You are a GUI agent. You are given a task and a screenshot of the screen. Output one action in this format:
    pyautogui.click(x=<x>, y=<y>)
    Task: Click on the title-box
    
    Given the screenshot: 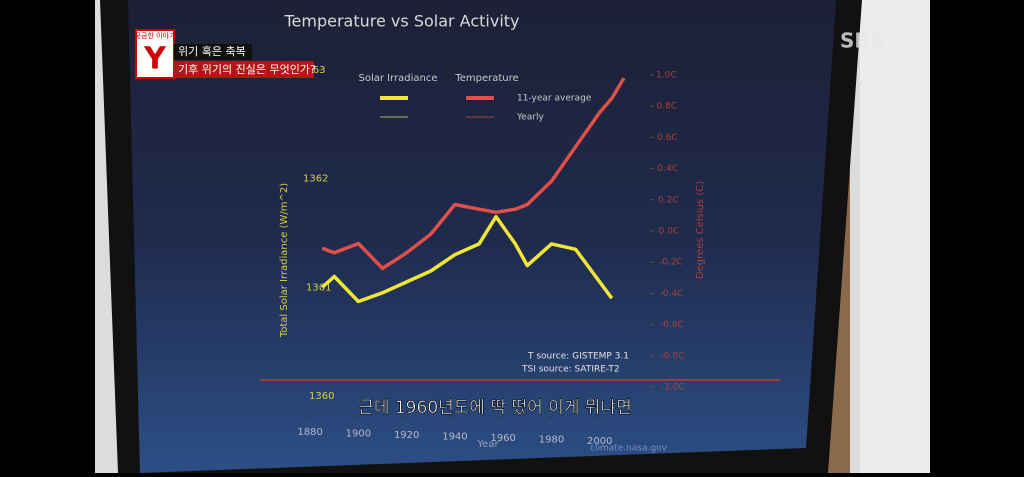 What is the action you would take?
    pyautogui.click(x=213, y=52)
    